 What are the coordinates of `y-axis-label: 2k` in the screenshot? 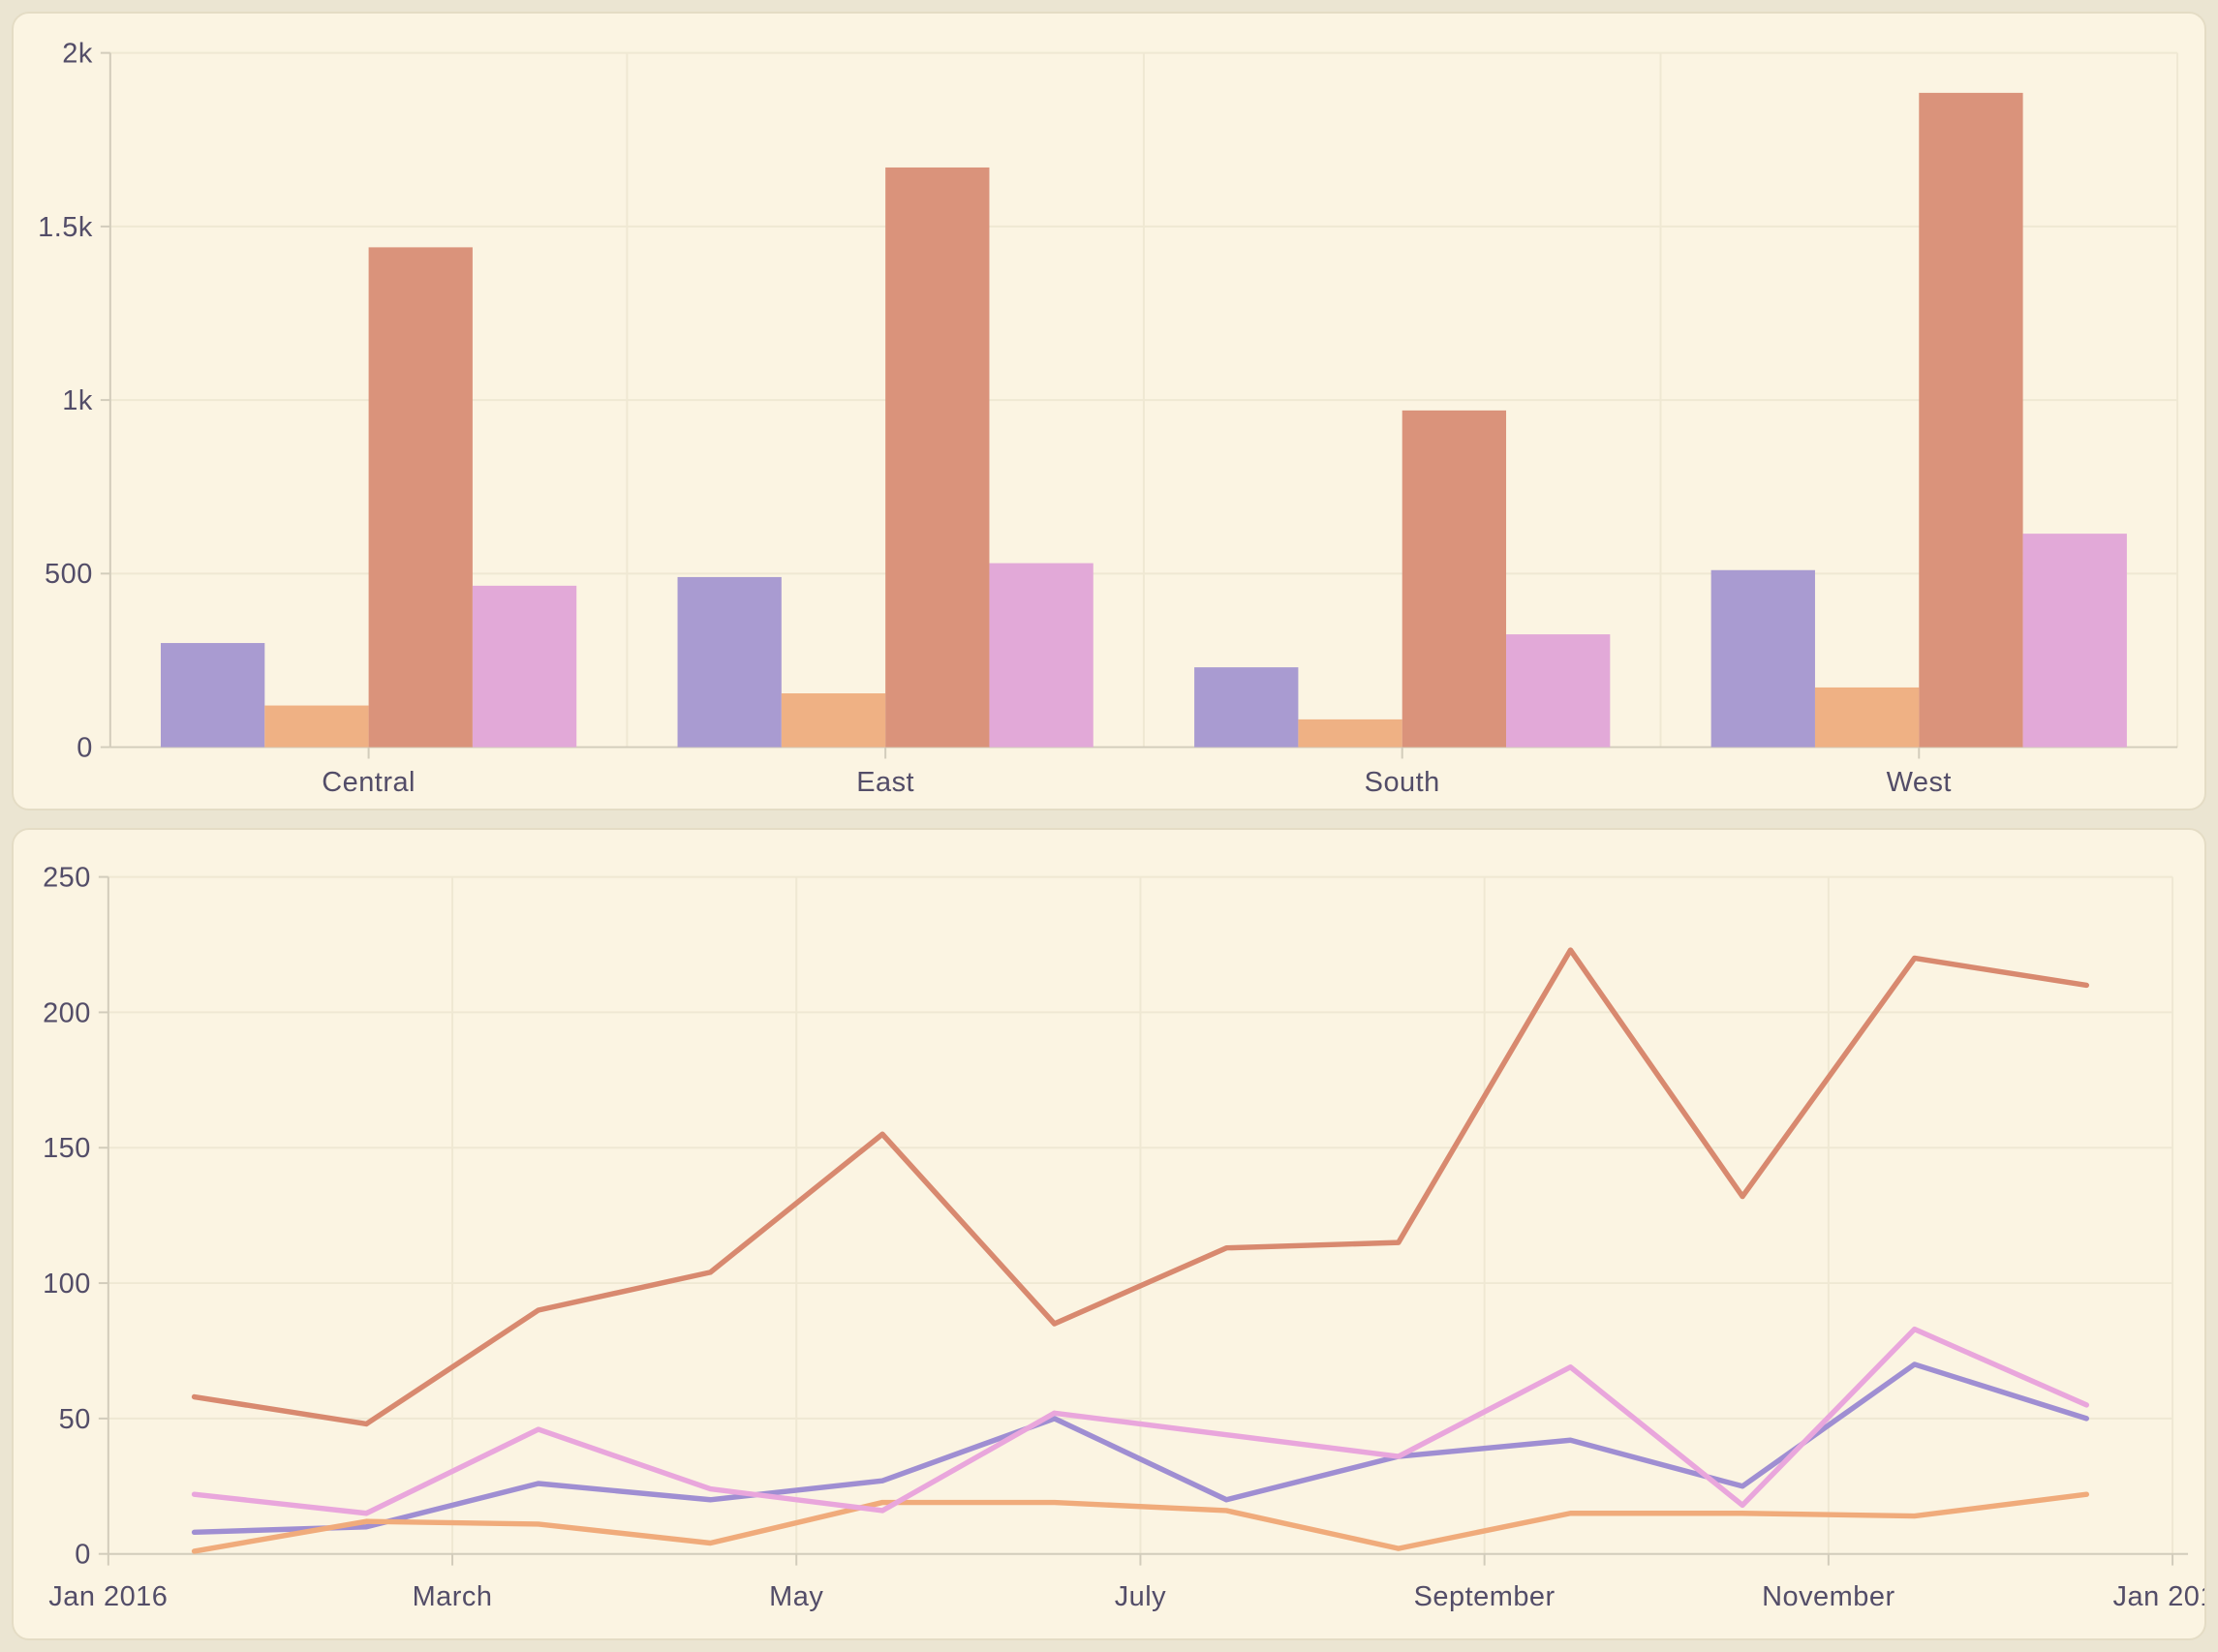 It's located at (77, 54).